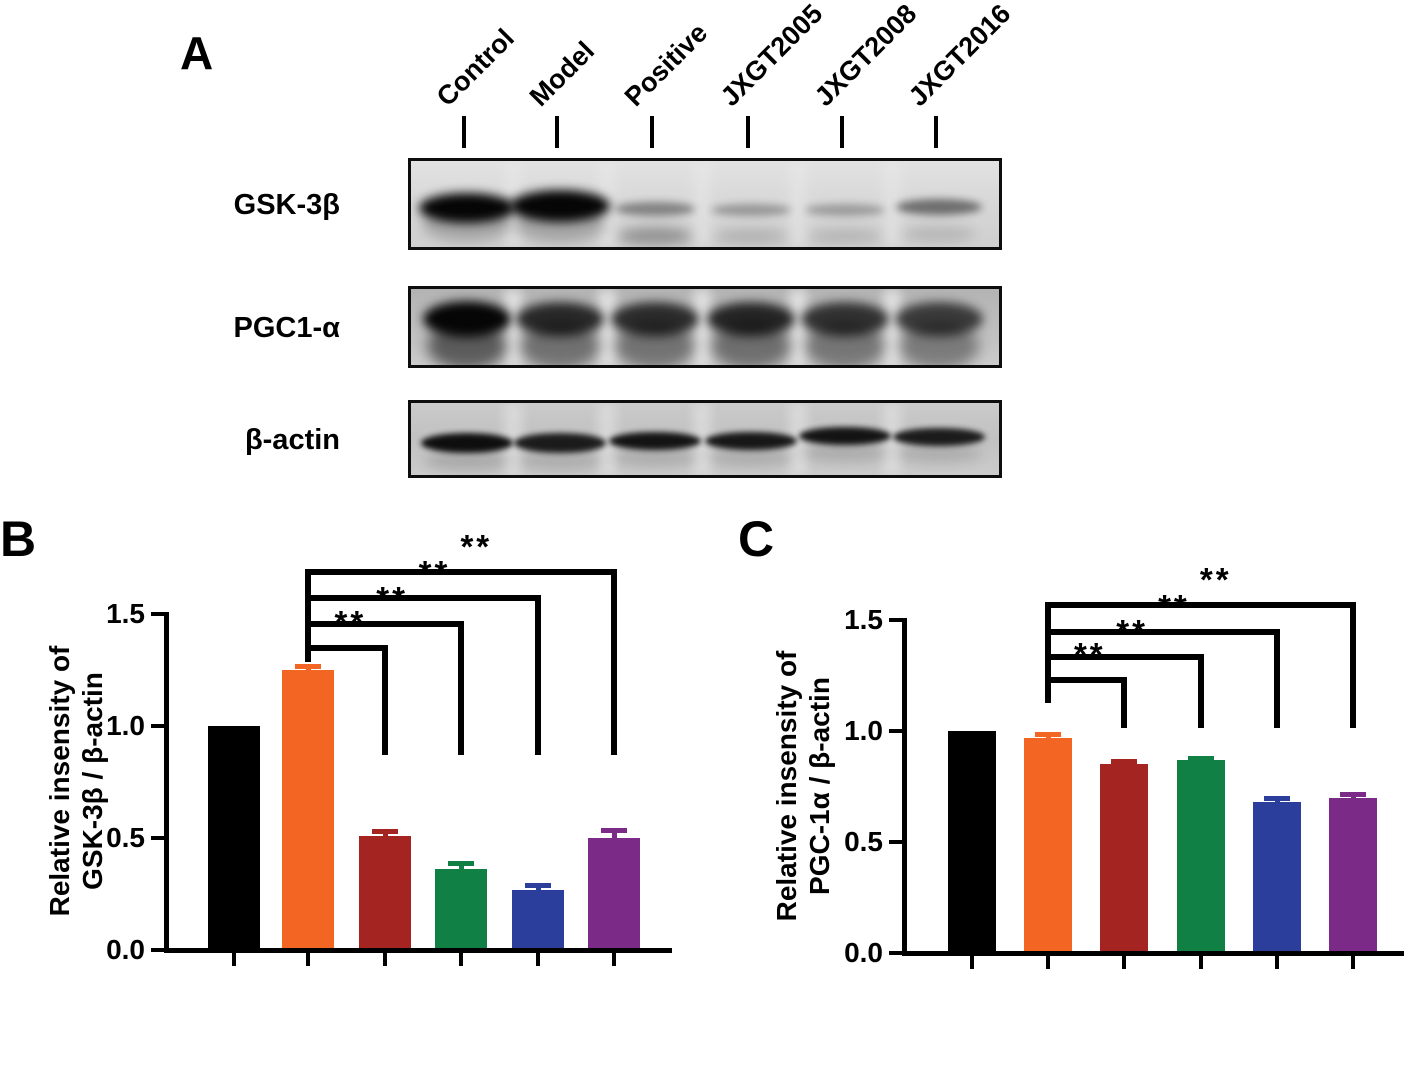  What do you see at coordinates (308, 615) in the screenshot?
I see `sig-bracket-spine` at bounding box center [308, 615].